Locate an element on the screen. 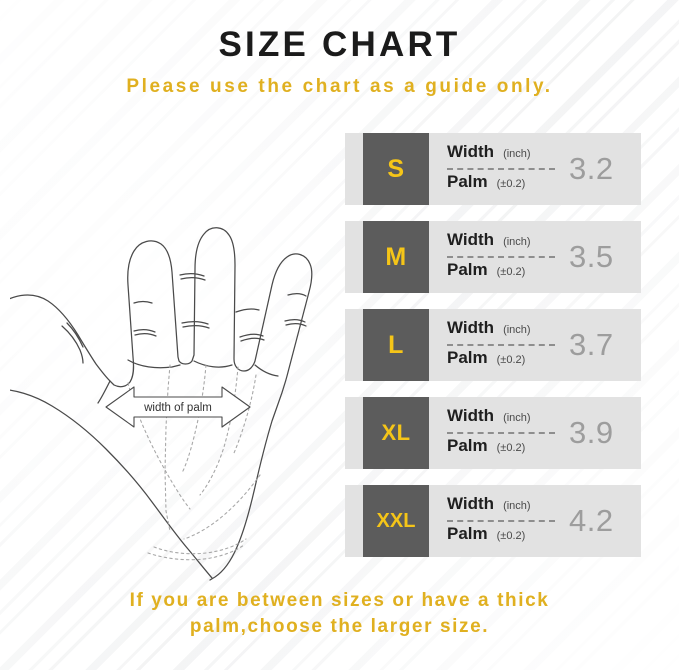 The width and height of the screenshot is (679, 670). size-value-s: 3.2 is located at coordinates (591, 168).